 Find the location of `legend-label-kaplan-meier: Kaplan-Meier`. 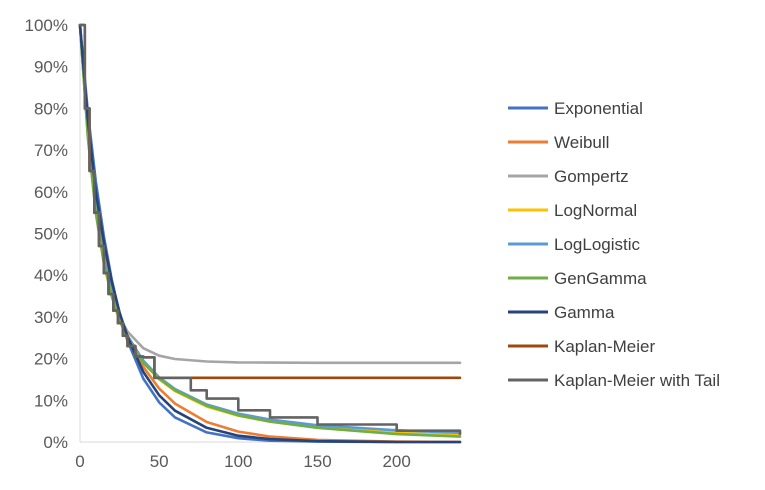

legend-label-kaplan-meier: Kaplan-Meier is located at coordinates (604, 346).